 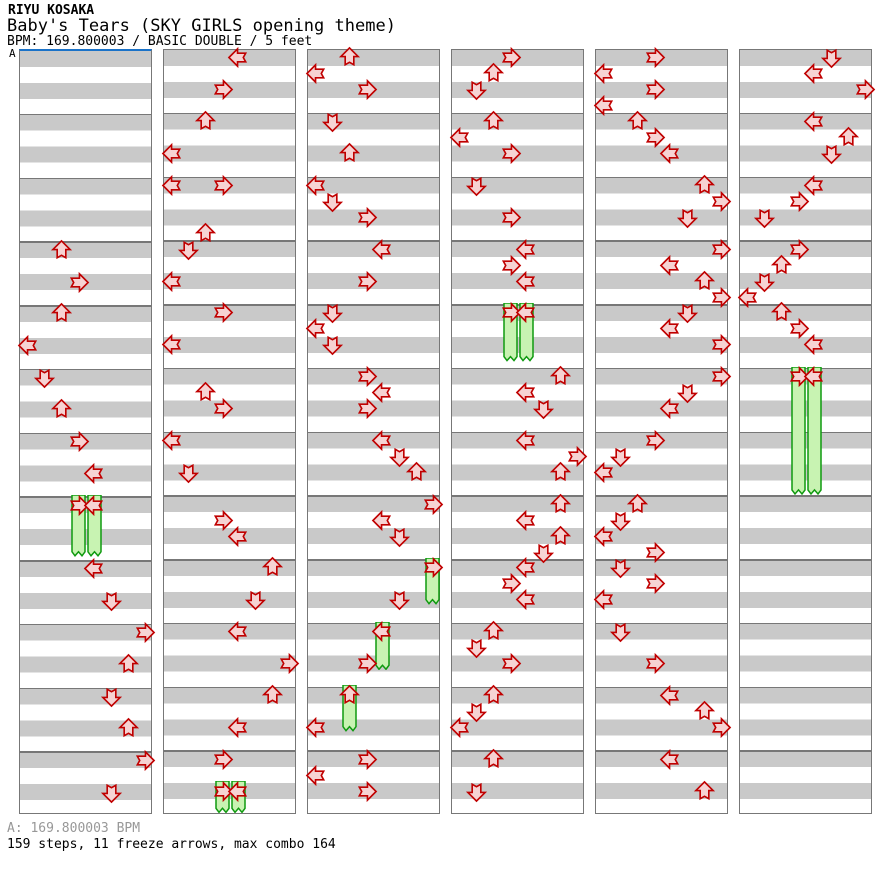 What do you see at coordinates (815, 432) in the screenshot?
I see `freeze-arrow-body-left` at bounding box center [815, 432].